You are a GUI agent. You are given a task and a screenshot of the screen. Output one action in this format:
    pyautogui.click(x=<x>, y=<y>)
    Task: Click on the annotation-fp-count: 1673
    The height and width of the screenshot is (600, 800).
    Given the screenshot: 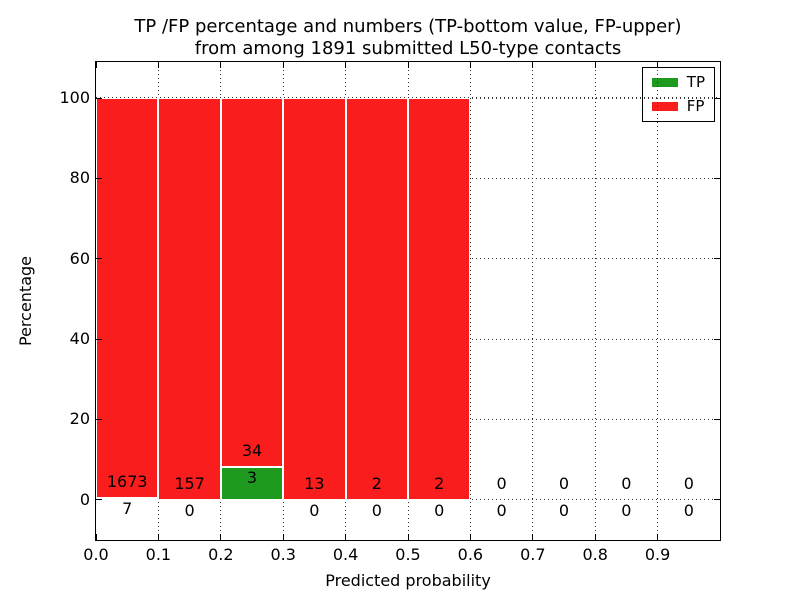 What is the action you would take?
    pyautogui.click(x=127, y=482)
    